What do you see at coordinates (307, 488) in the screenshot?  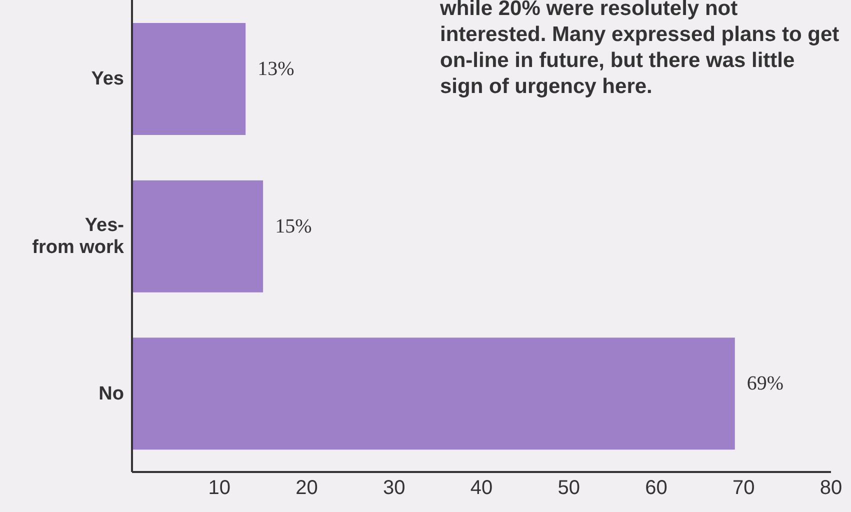 I see `x-tick-label: 20` at bounding box center [307, 488].